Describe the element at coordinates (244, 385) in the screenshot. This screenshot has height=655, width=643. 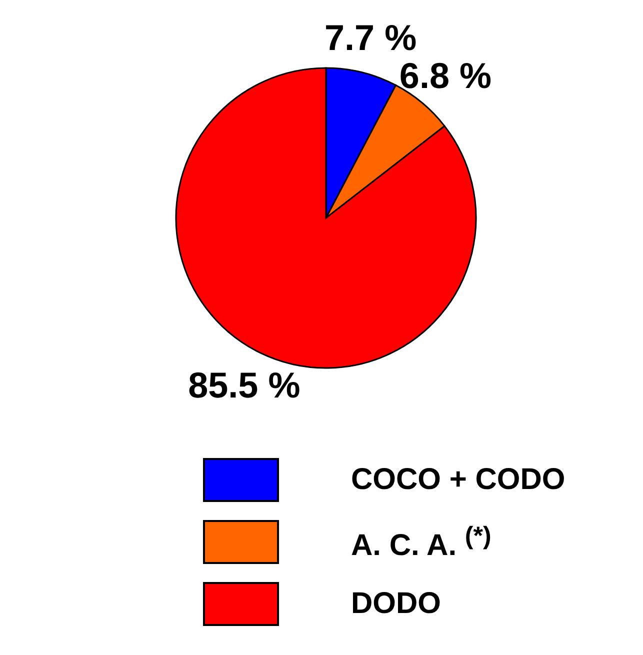
I see `data-label: 85.5 %` at that location.